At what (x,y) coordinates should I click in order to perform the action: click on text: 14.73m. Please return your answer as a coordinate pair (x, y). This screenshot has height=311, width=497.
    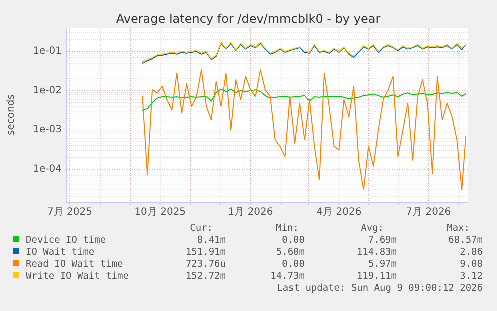
    Looking at the image, I should click on (288, 276).